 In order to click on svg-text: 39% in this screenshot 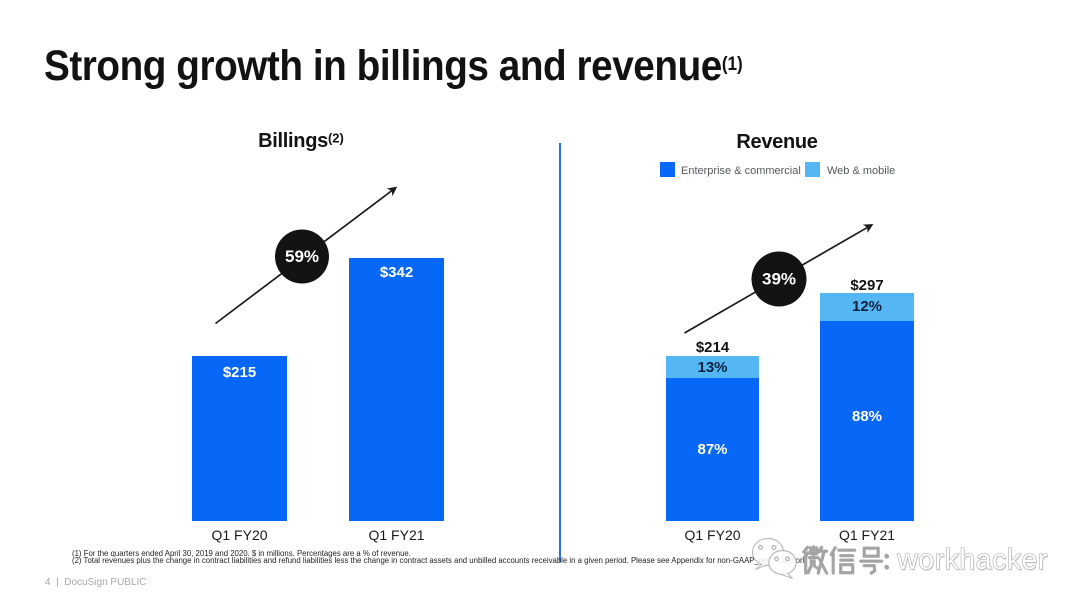, I will do `click(779, 279)`.